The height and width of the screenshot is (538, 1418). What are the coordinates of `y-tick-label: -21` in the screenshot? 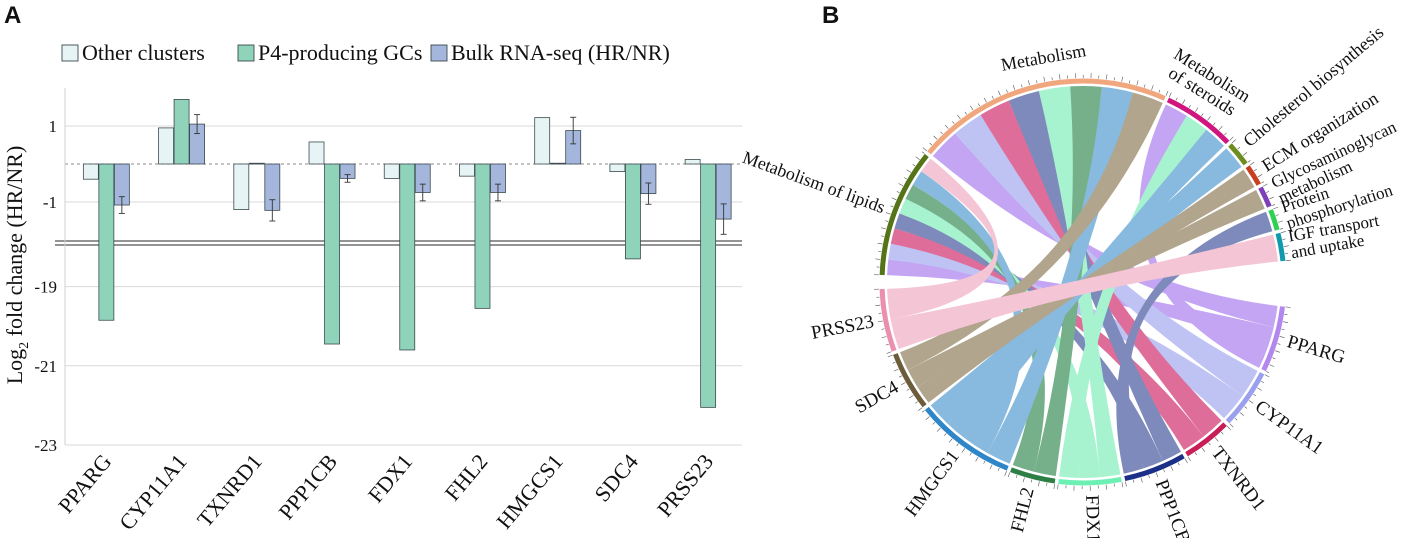 It's located at (45, 366).